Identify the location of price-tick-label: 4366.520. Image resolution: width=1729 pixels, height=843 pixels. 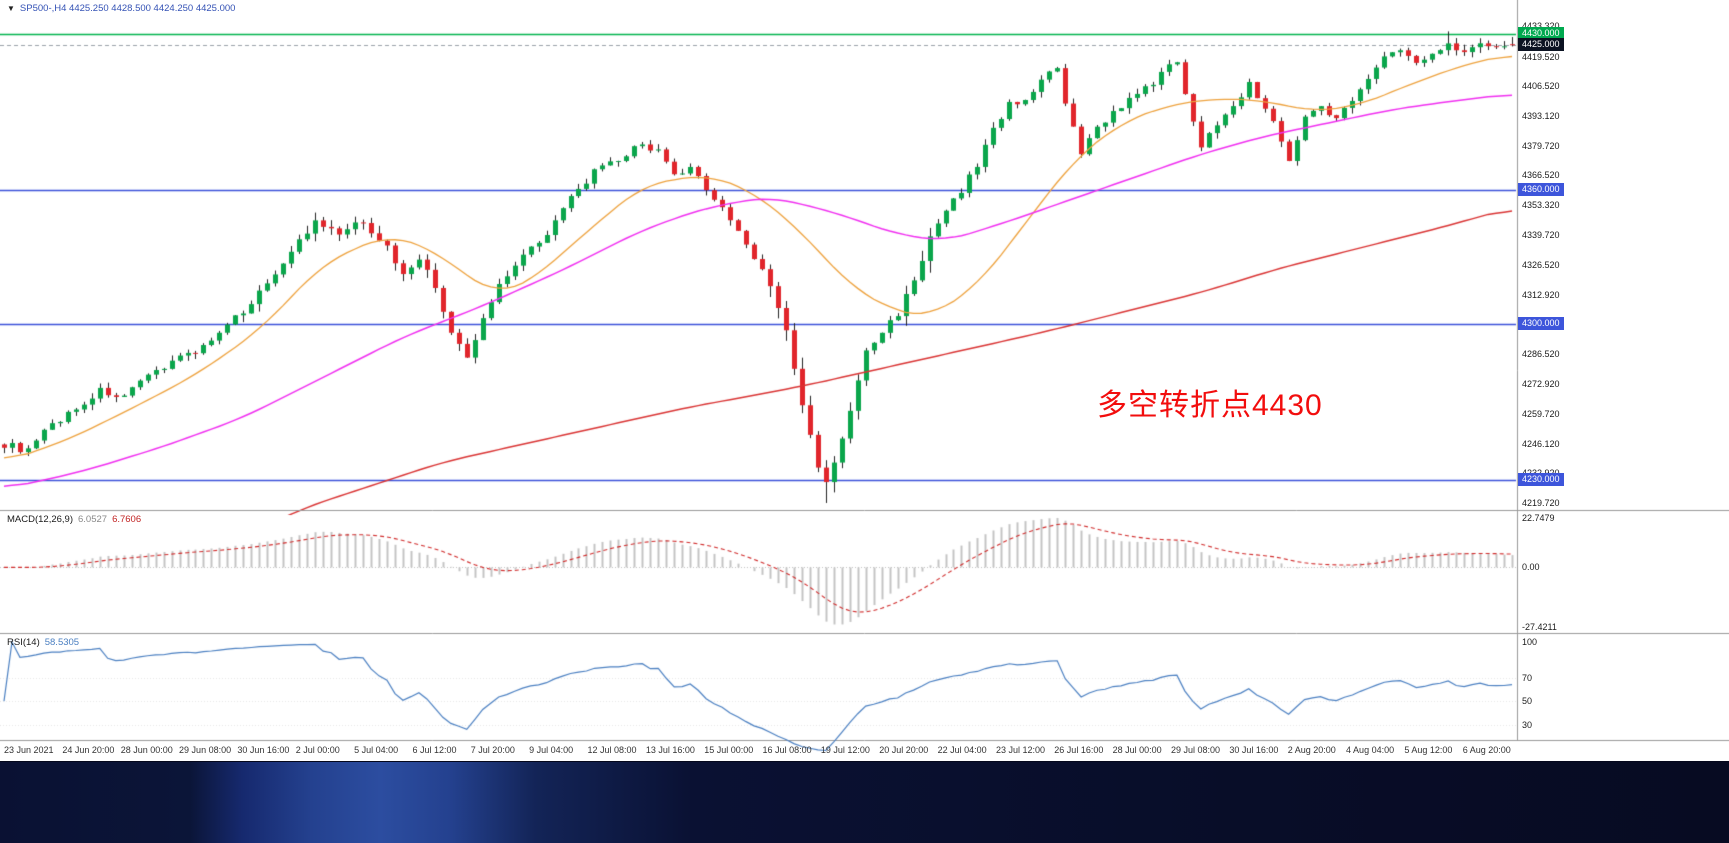
(1541, 175).